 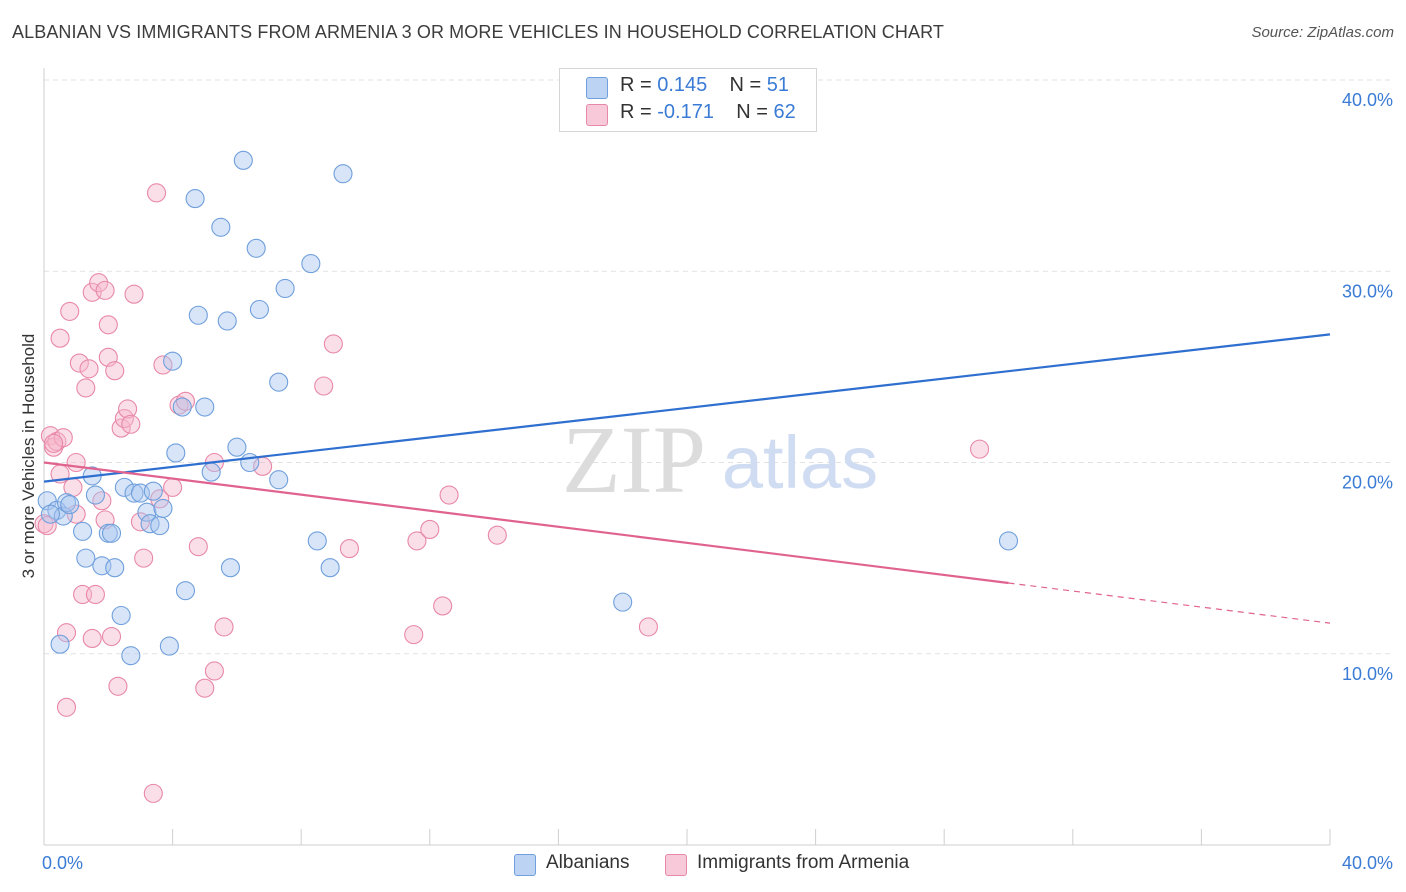 I want to click on legend-swatch-pink, so click(x=676, y=865).